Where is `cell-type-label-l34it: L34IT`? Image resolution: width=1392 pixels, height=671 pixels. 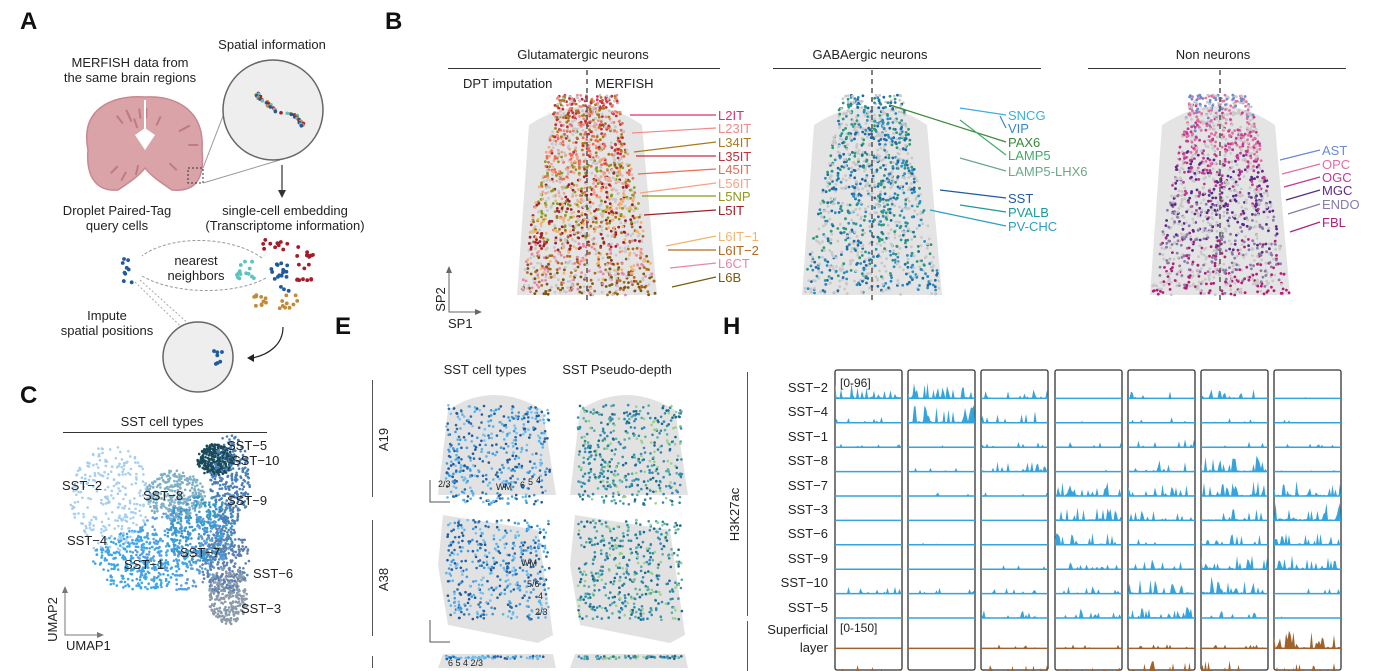 cell-type-label-l34it: L34IT is located at coordinates (734, 142).